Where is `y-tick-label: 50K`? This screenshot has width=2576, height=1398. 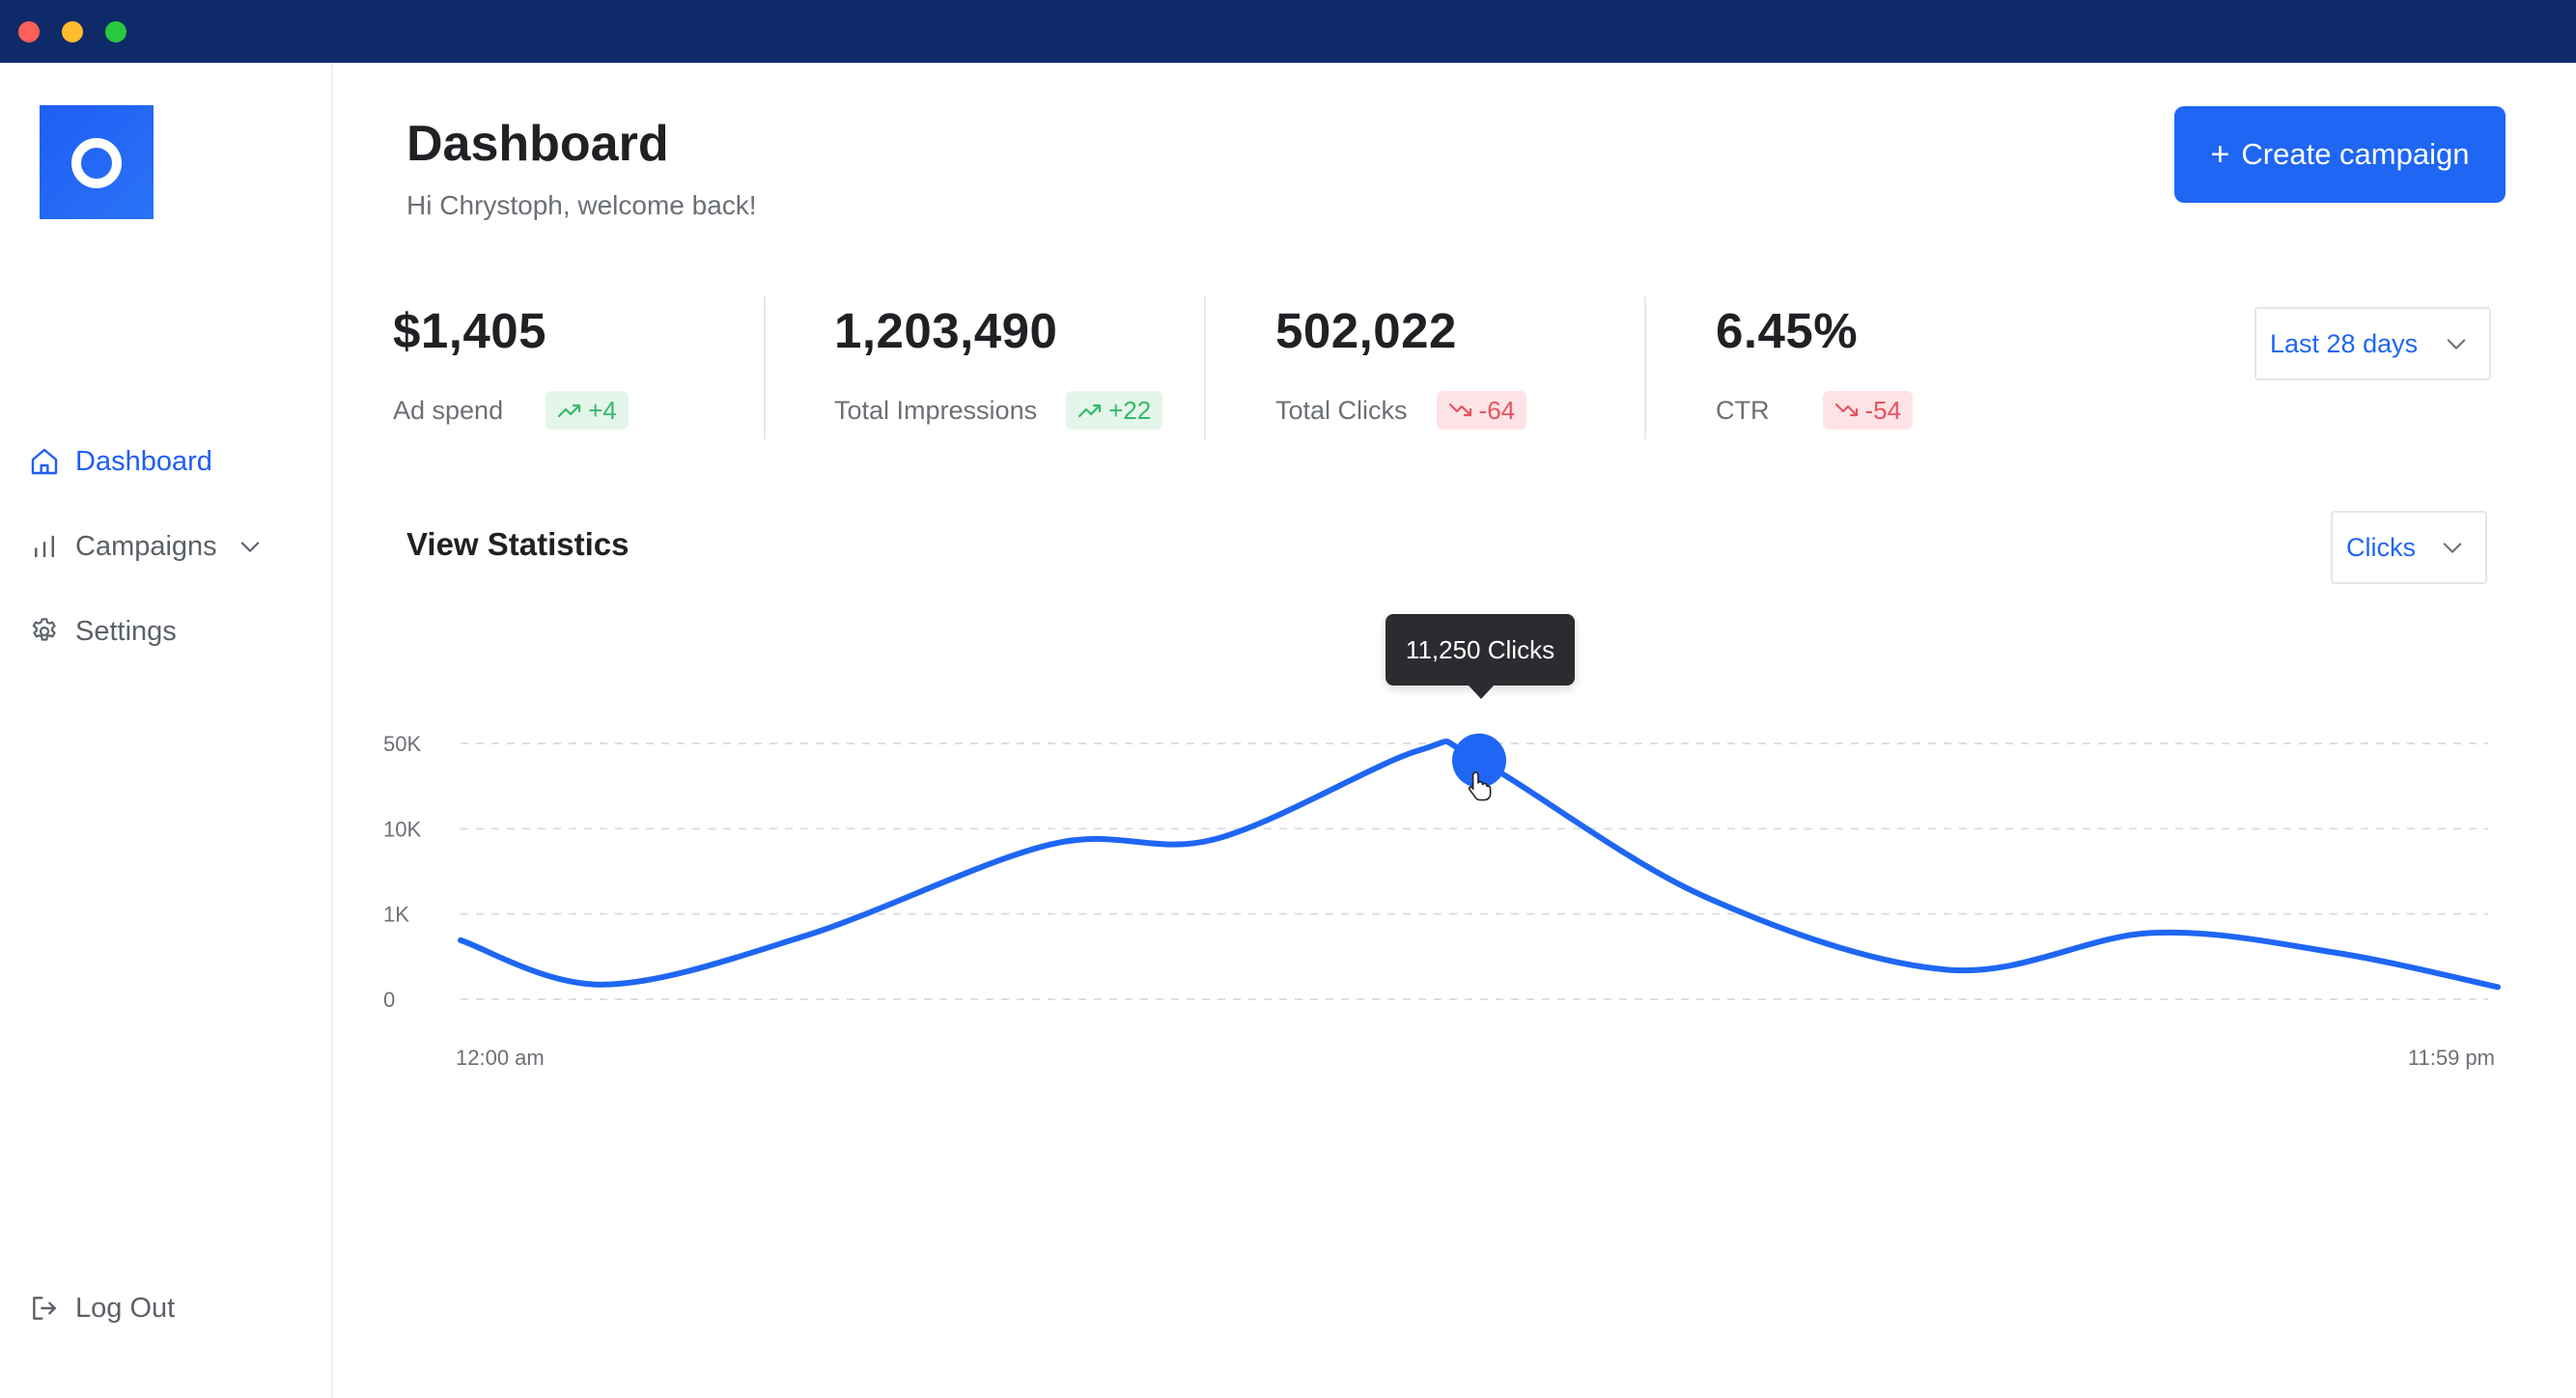 y-tick-label: 50K is located at coordinates (402, 744).